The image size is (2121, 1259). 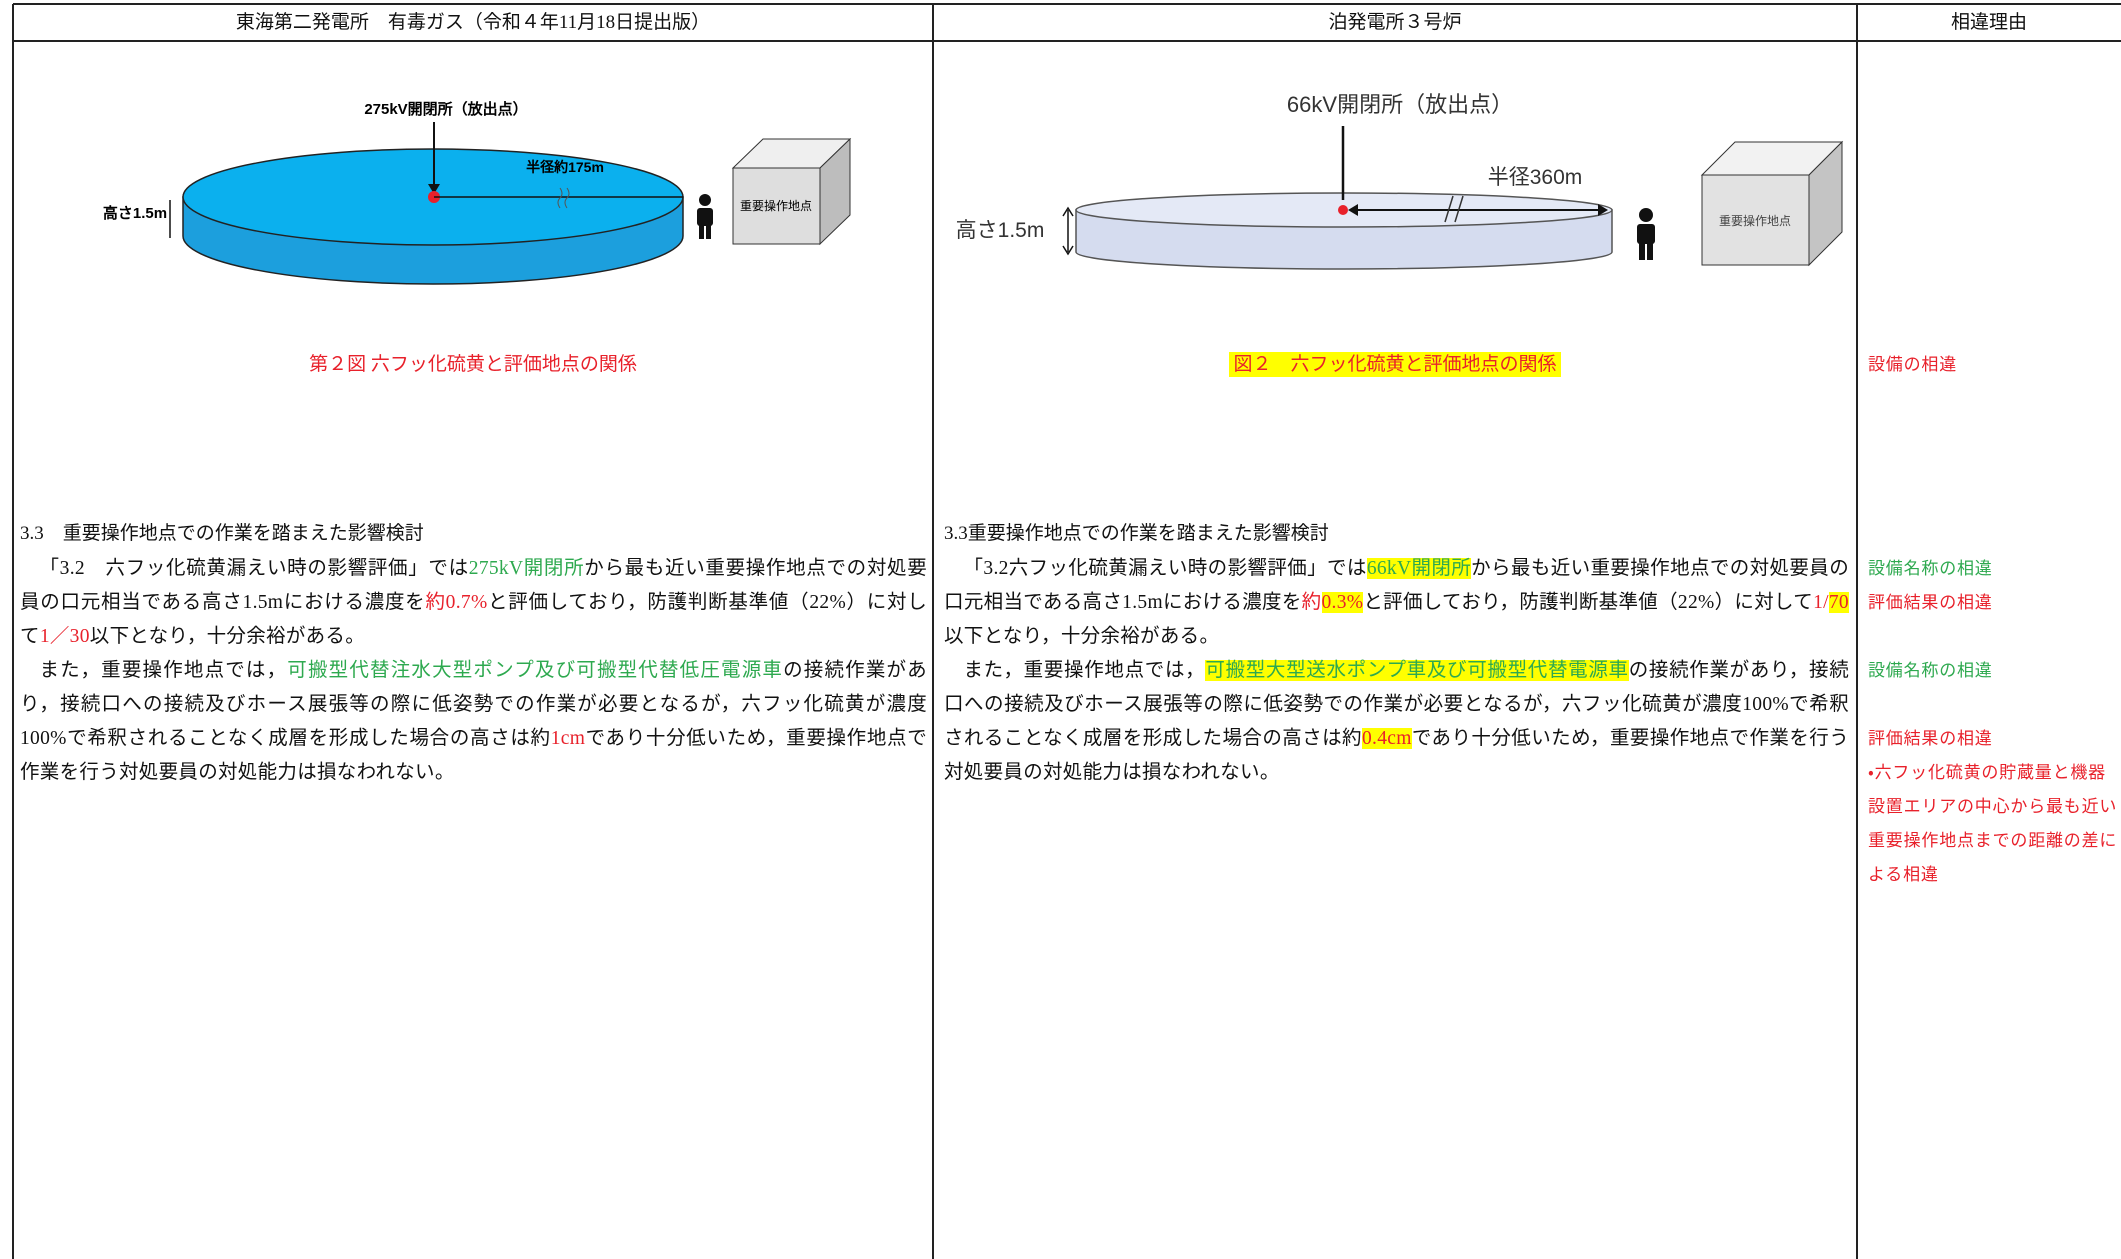 I want to click on source-point, so click(x=1343, y=210).